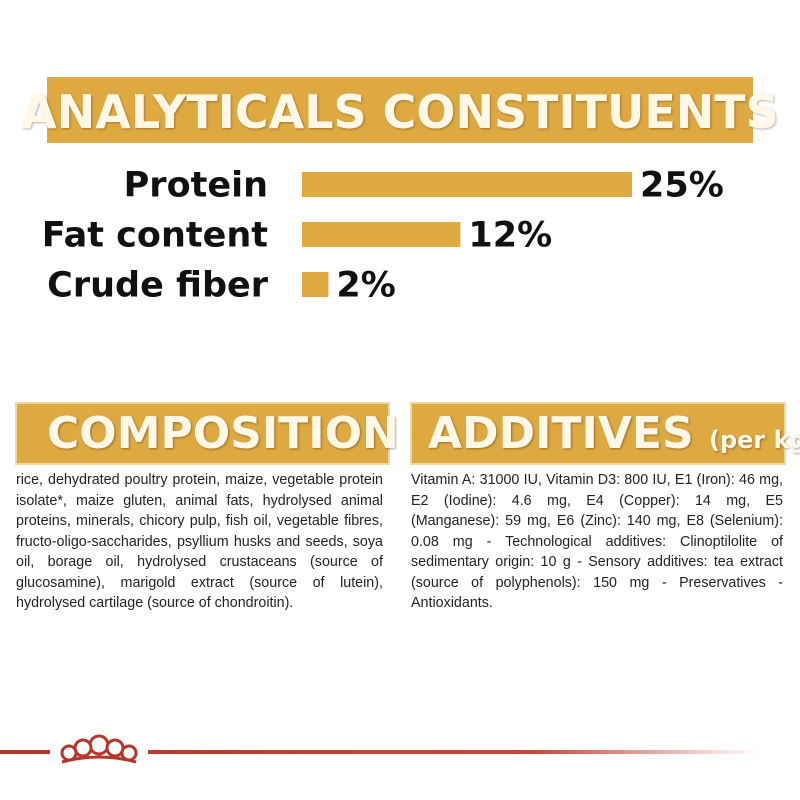 The width and height of the screenshot is (800, 800). What do you see at coordinates (365, 286) in the screenshot?
I see `value-label: 2%` at bounding box center [365, 286].